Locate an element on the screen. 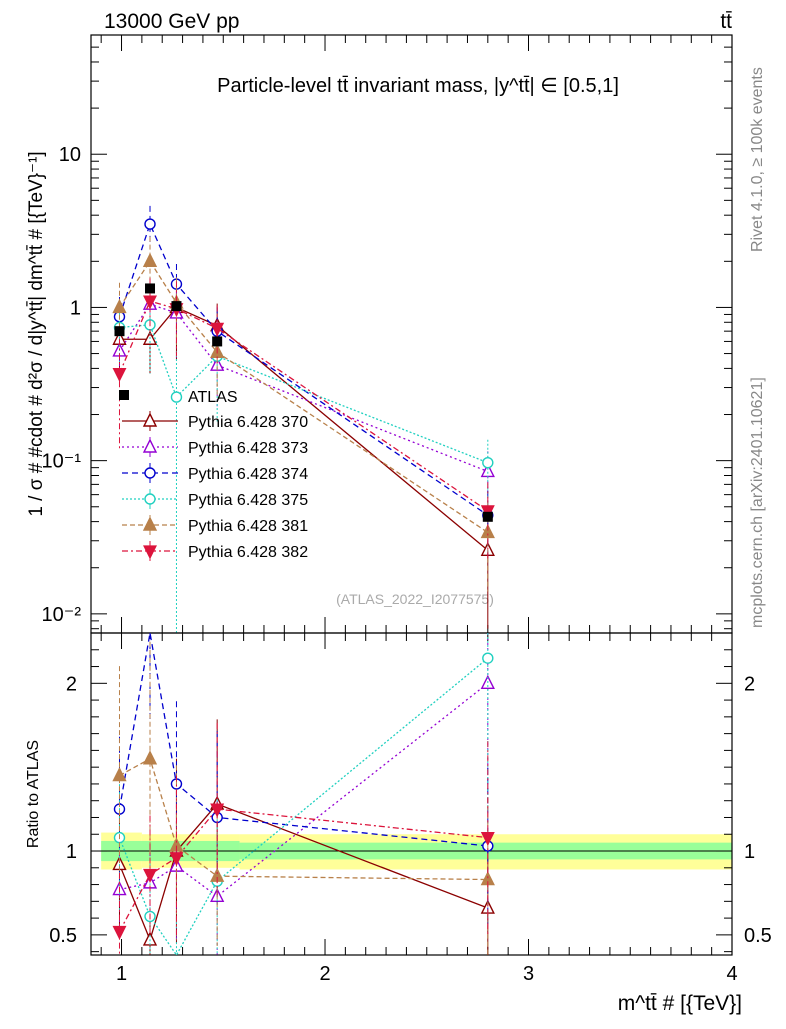 The image size is (786, 1029). ratio-tick-label-right: 2 is located at coordinates (749, 684).